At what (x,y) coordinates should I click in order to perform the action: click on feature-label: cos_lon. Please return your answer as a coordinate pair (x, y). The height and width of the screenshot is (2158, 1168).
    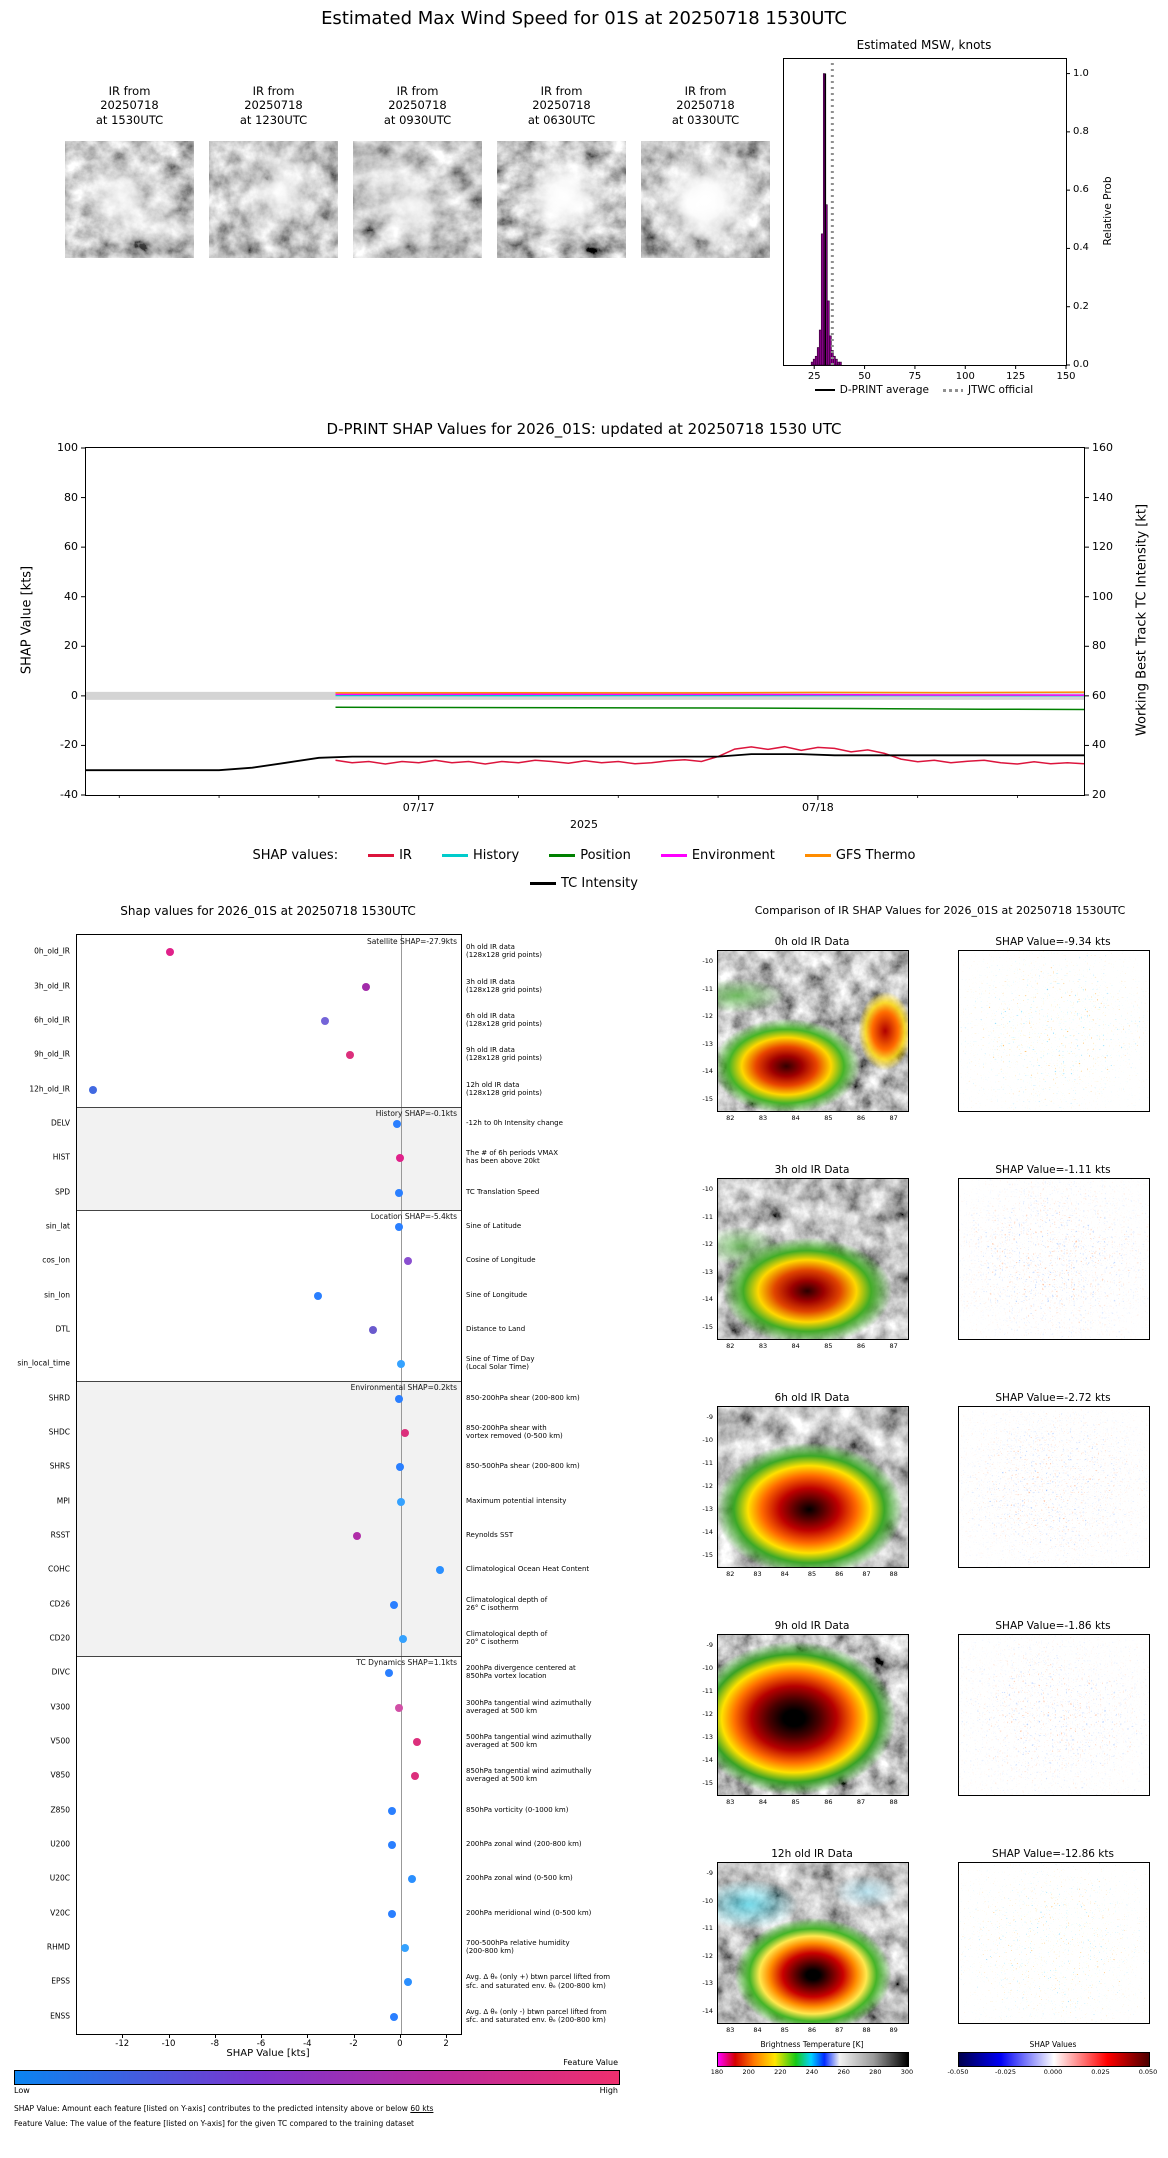
    Looking at the image, I should click on (56, 1260).